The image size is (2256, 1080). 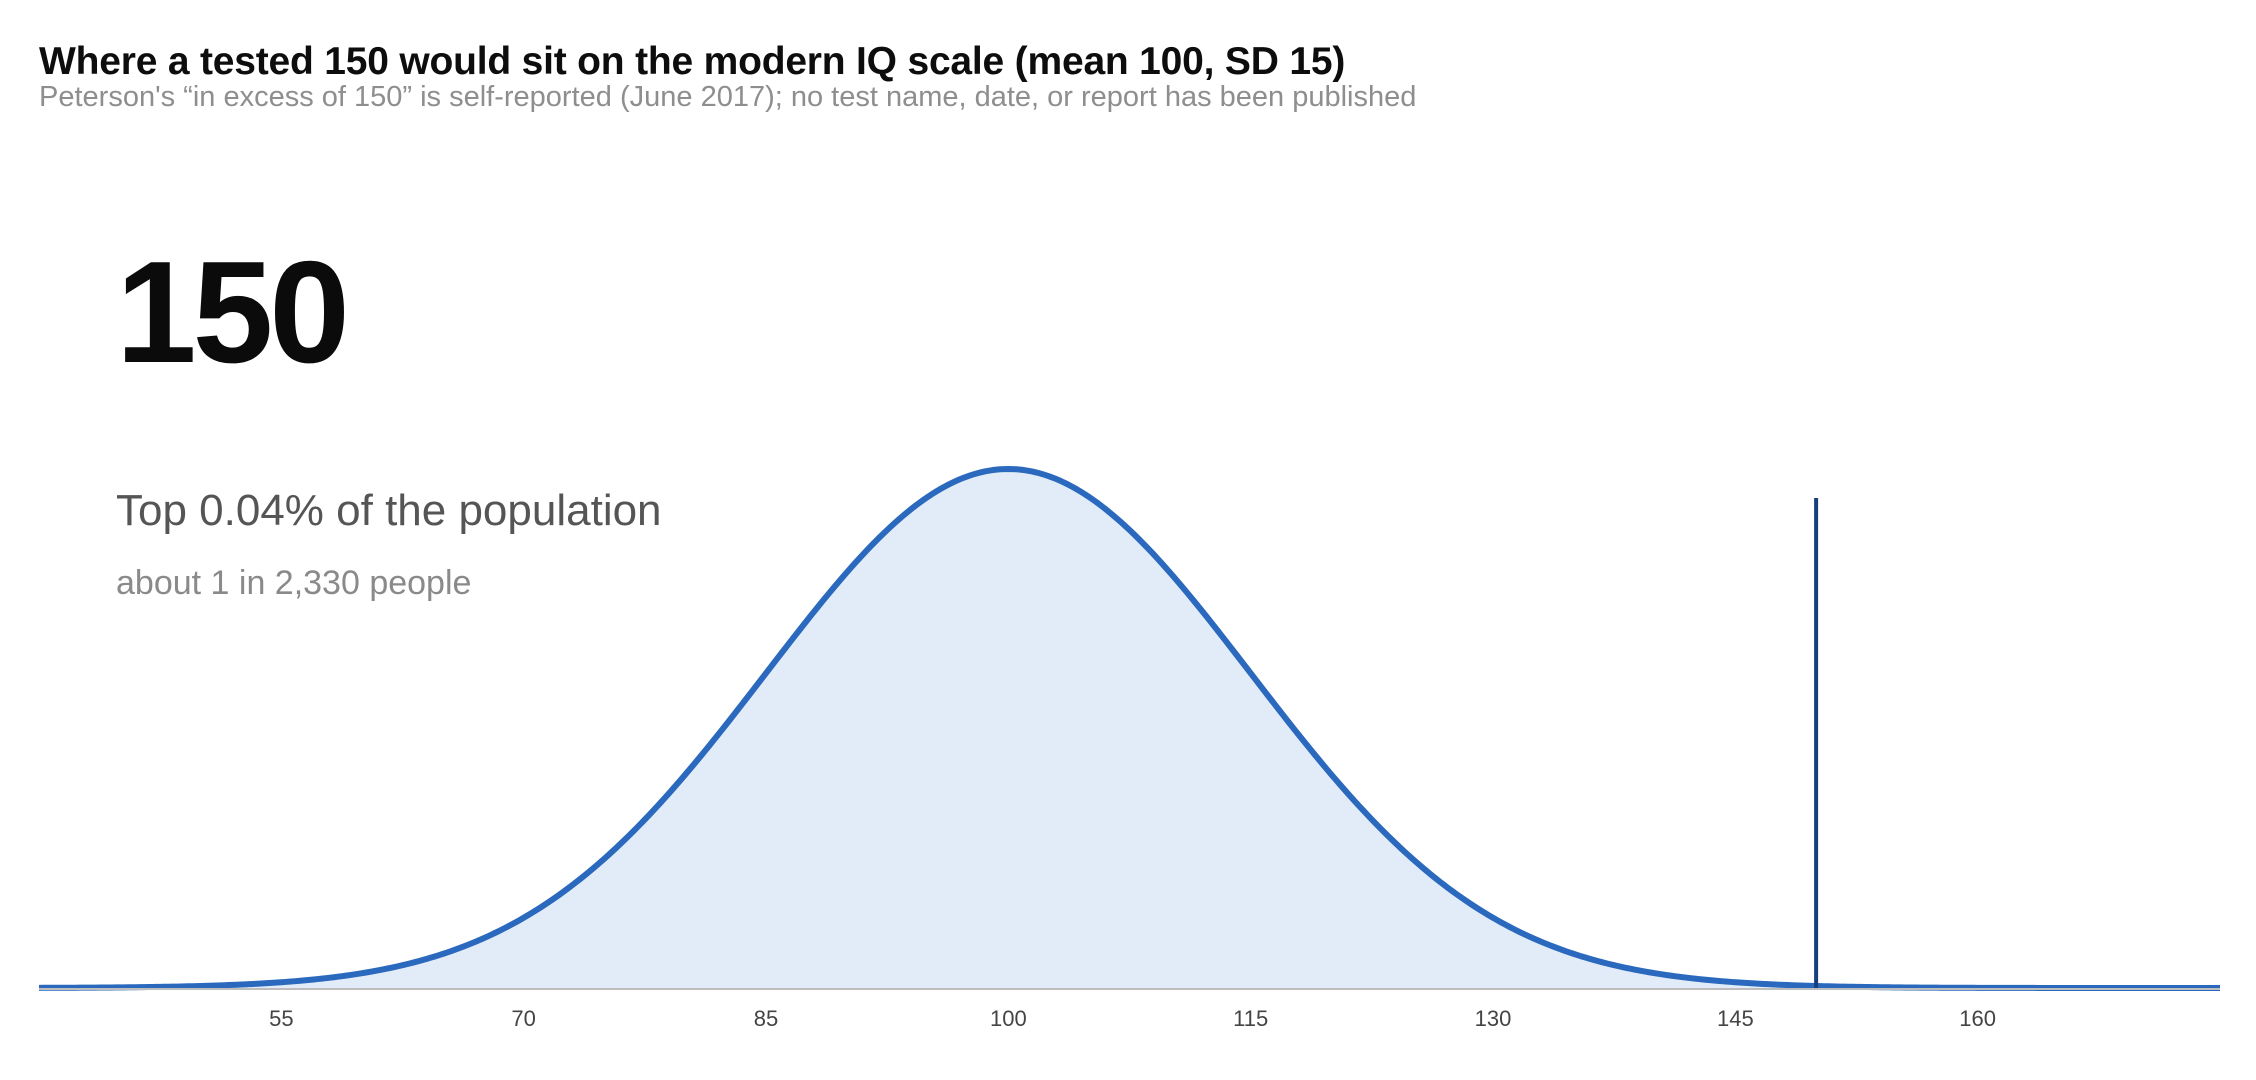 What do you see at coordinates (766, 1018) in the screenshot?
I see `x-tick-label: 85` at bounding box center [766, 1018].